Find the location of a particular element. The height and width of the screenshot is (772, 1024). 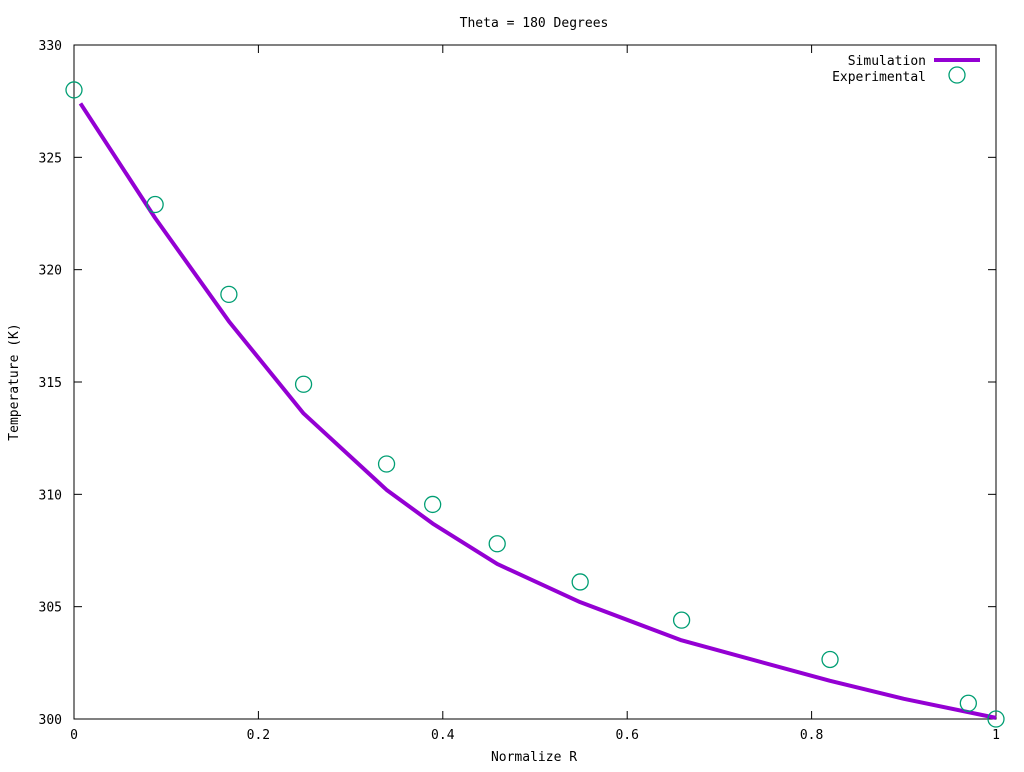

x-tick-label: 0.2 is located at coordinates (258, 735).